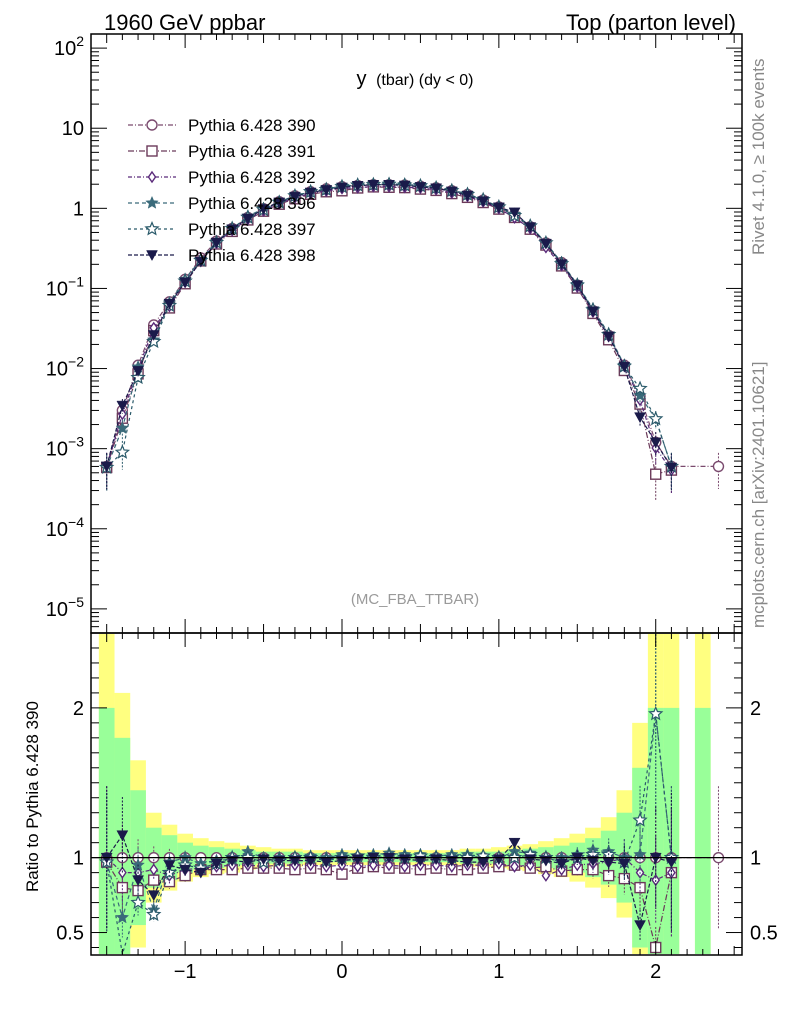 This screenshot has width=786, height=1024. What do you see at coordinates (78, 859) in the screenshot?
I see `ratio-y-tick-label-left: 1` at bounding box center [78, 859].